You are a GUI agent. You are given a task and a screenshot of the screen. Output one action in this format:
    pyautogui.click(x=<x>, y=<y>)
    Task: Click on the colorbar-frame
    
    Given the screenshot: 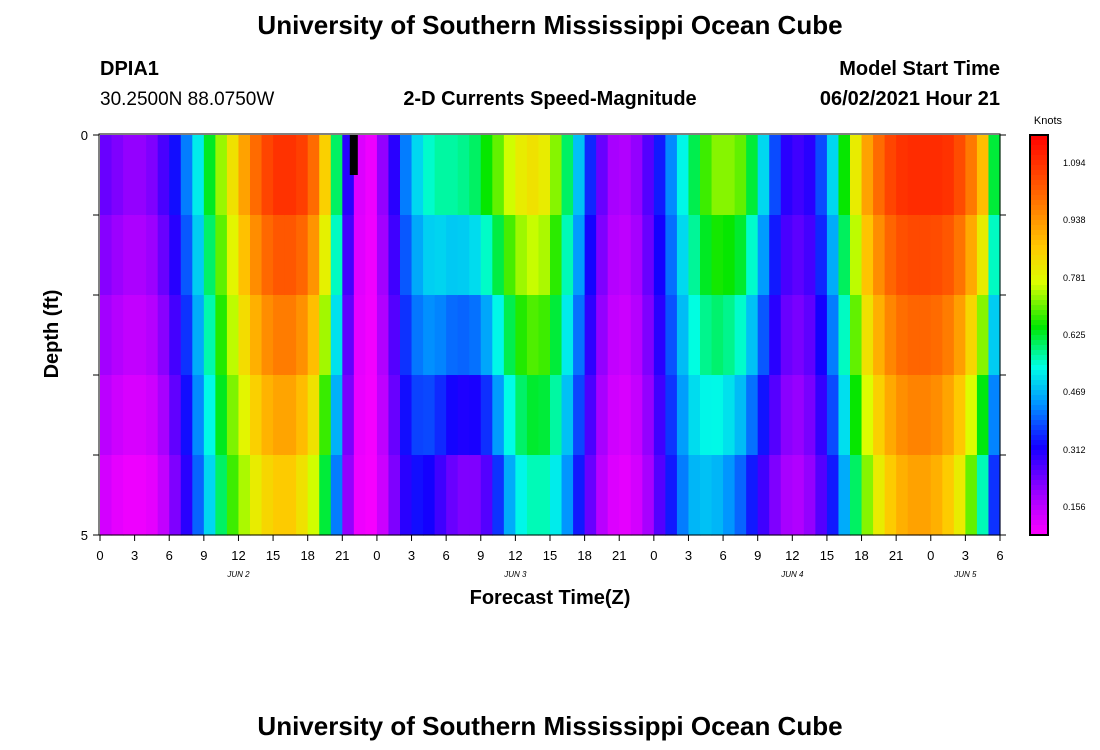 What is the action you would take?
    pyautogui.click(x=1039, y=335)
    